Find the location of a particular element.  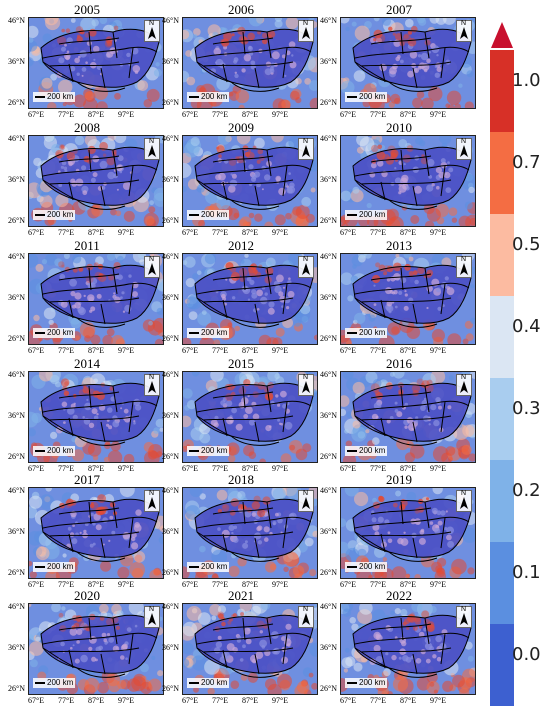

colorbar-tick-label: 0.7 is located at coordinates (526, 162).